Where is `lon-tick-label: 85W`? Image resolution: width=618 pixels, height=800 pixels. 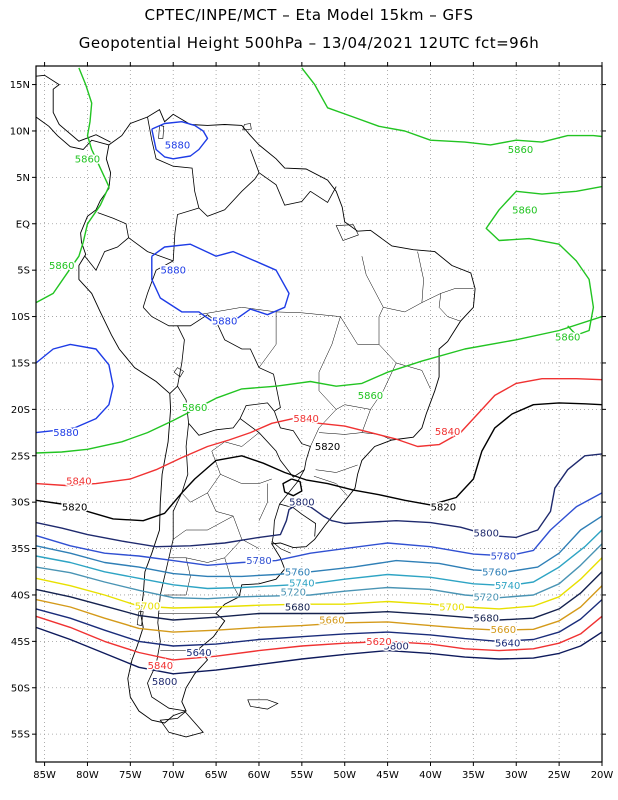 lon-tick-label: 85W is located at coordinates (44, 775).